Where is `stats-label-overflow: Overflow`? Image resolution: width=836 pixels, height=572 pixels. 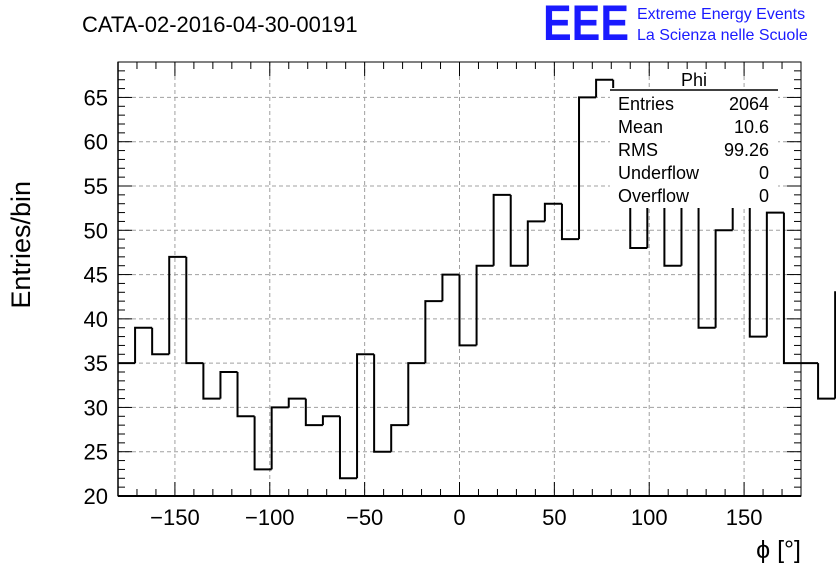 stats-label-overflow: Overflow is located at coordinates (654, 196).